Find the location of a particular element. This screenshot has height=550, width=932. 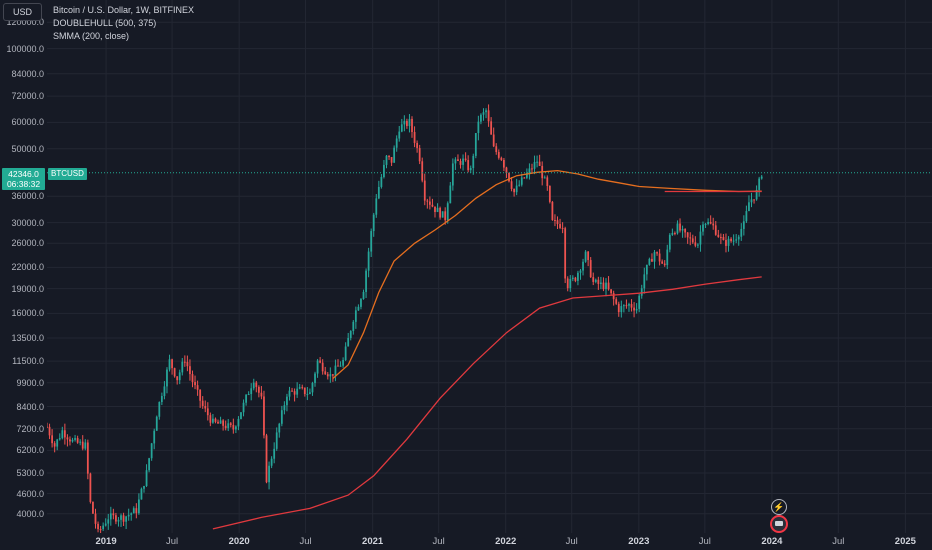

x-tick-label: Jul is located at coordinates (305, 541).